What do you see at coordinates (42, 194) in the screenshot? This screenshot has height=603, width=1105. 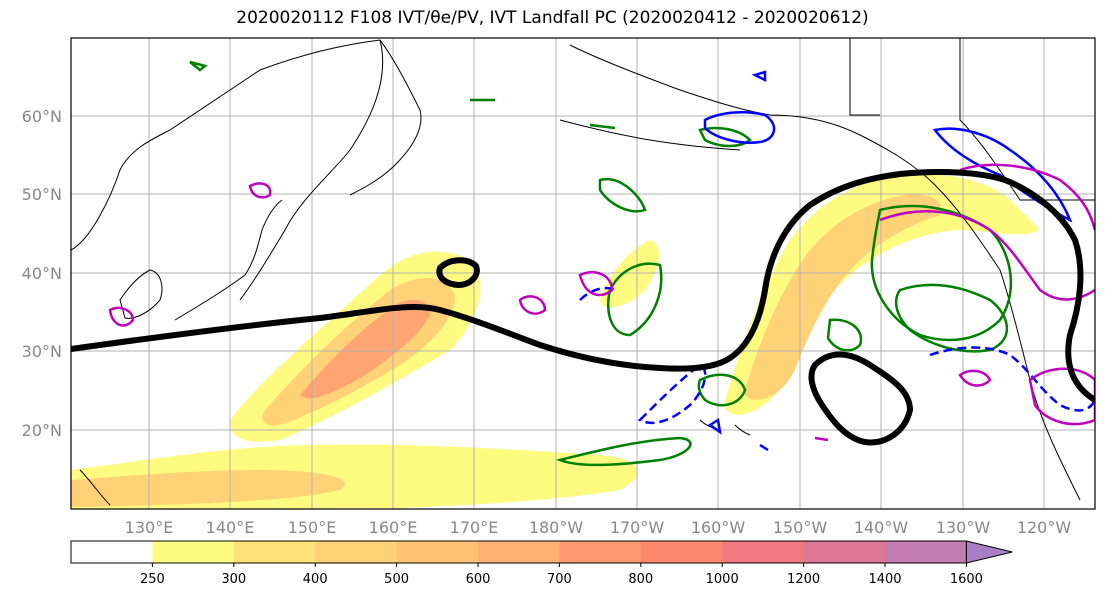 I see `lat-label: 50°N` at bounding box center [42, 194].